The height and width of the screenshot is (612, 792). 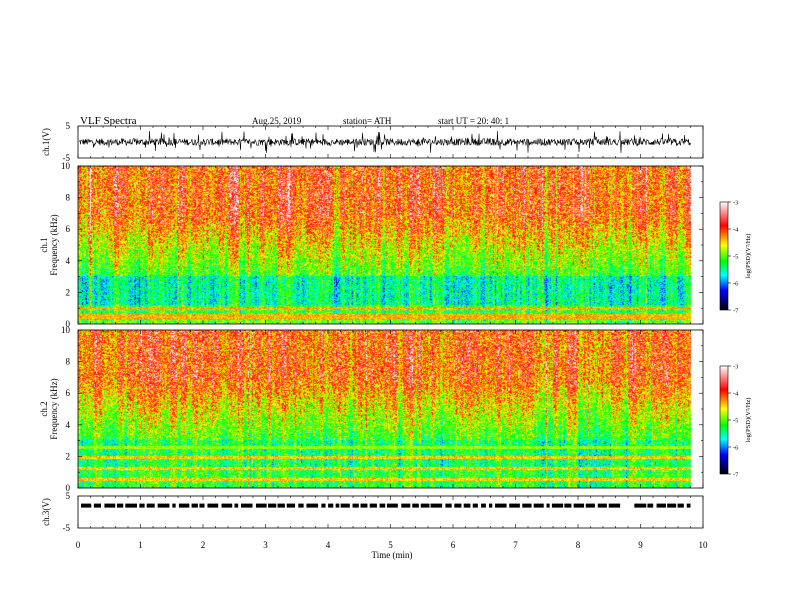 What do you see at coordinates (68, 198) in the screenshot?
I see `frequency-tick-label: 8` at bounding box center [68, 198].